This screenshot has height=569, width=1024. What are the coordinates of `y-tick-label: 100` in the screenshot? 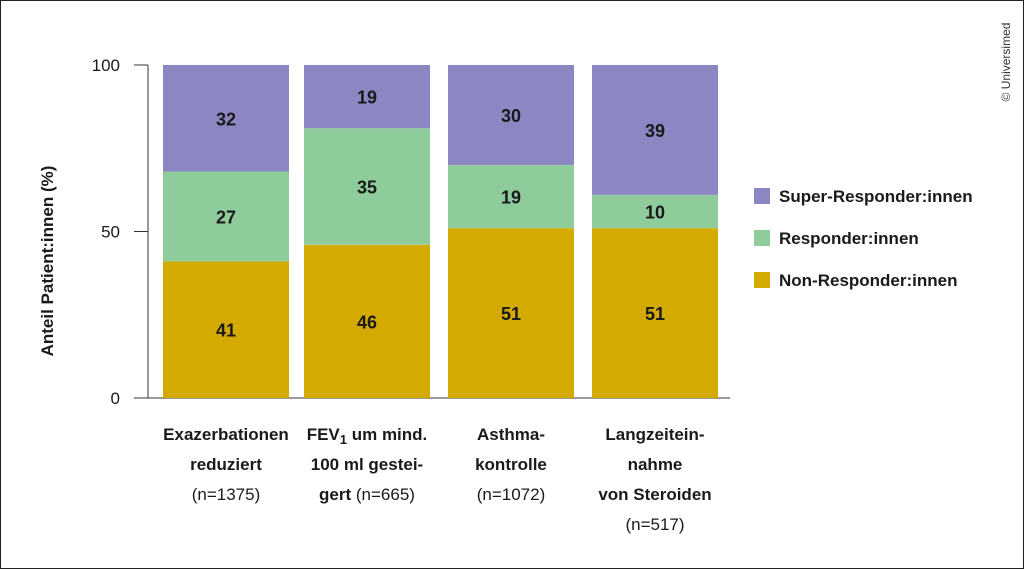 It's located at (106, 65).